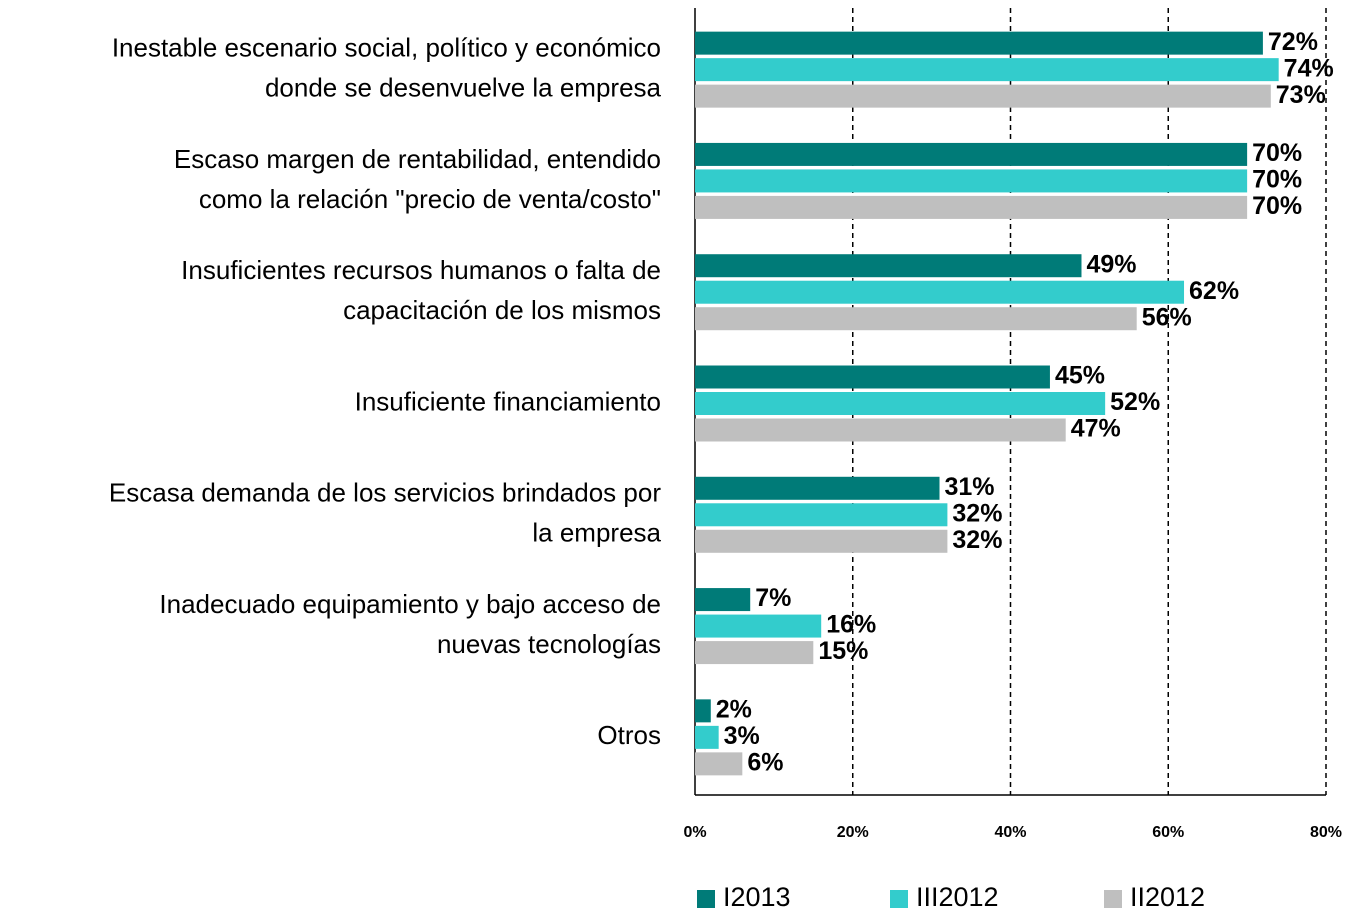  What do you see at coordinates (1167, 897) in the screenshot?
I see `legend-label: II2012` at bounding box center [1167, 897].